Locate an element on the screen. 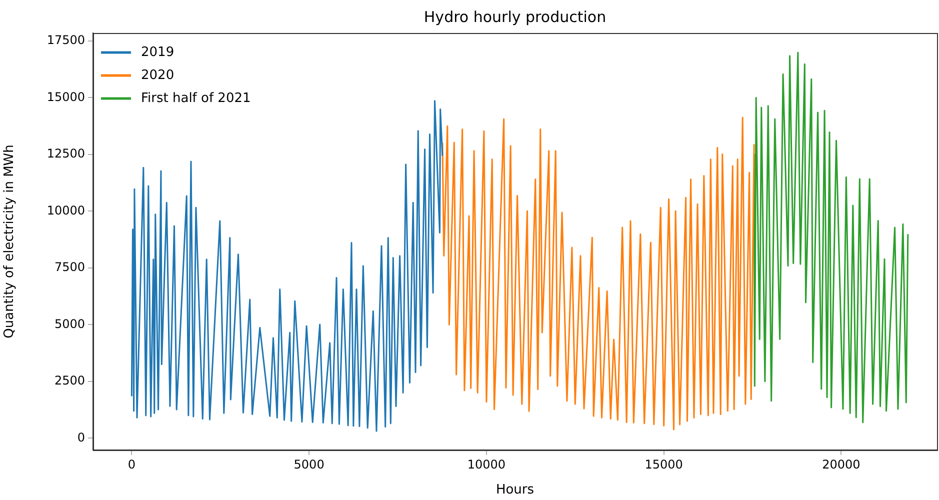 The width and height of the screenshot is (939, 500). legend-label: First half of 2021 is located at coordinates (196, 98).